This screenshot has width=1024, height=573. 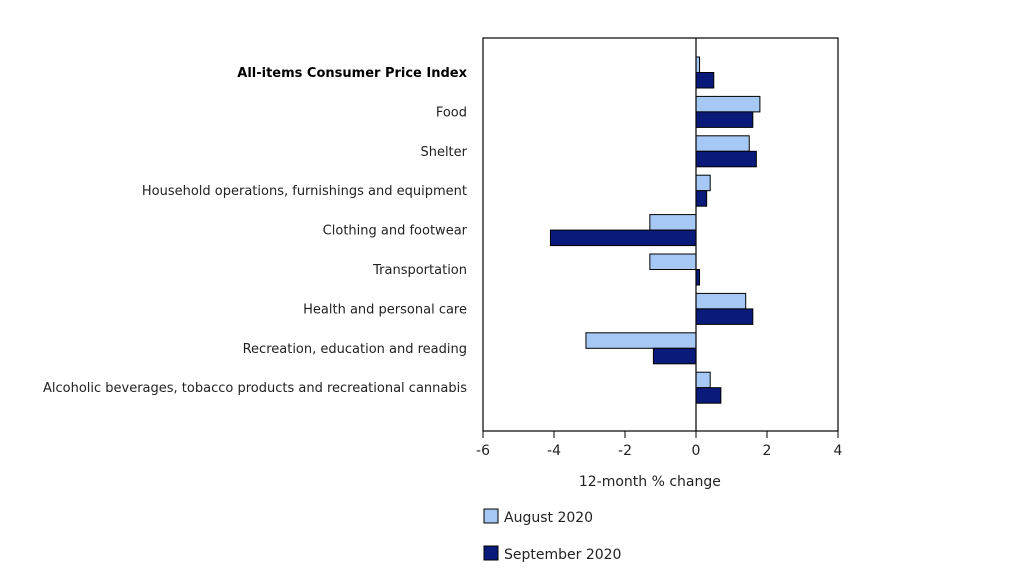 What do you see at coordinates (625, 451) in the screenshot?
I see `x-tick-label: -2` at bounding box center [625, 451].